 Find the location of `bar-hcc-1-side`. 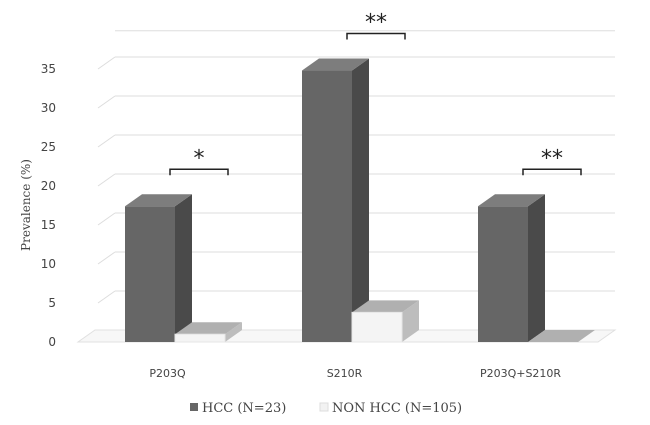

bar-hcc-1-side is located at coordinates (360, 200).